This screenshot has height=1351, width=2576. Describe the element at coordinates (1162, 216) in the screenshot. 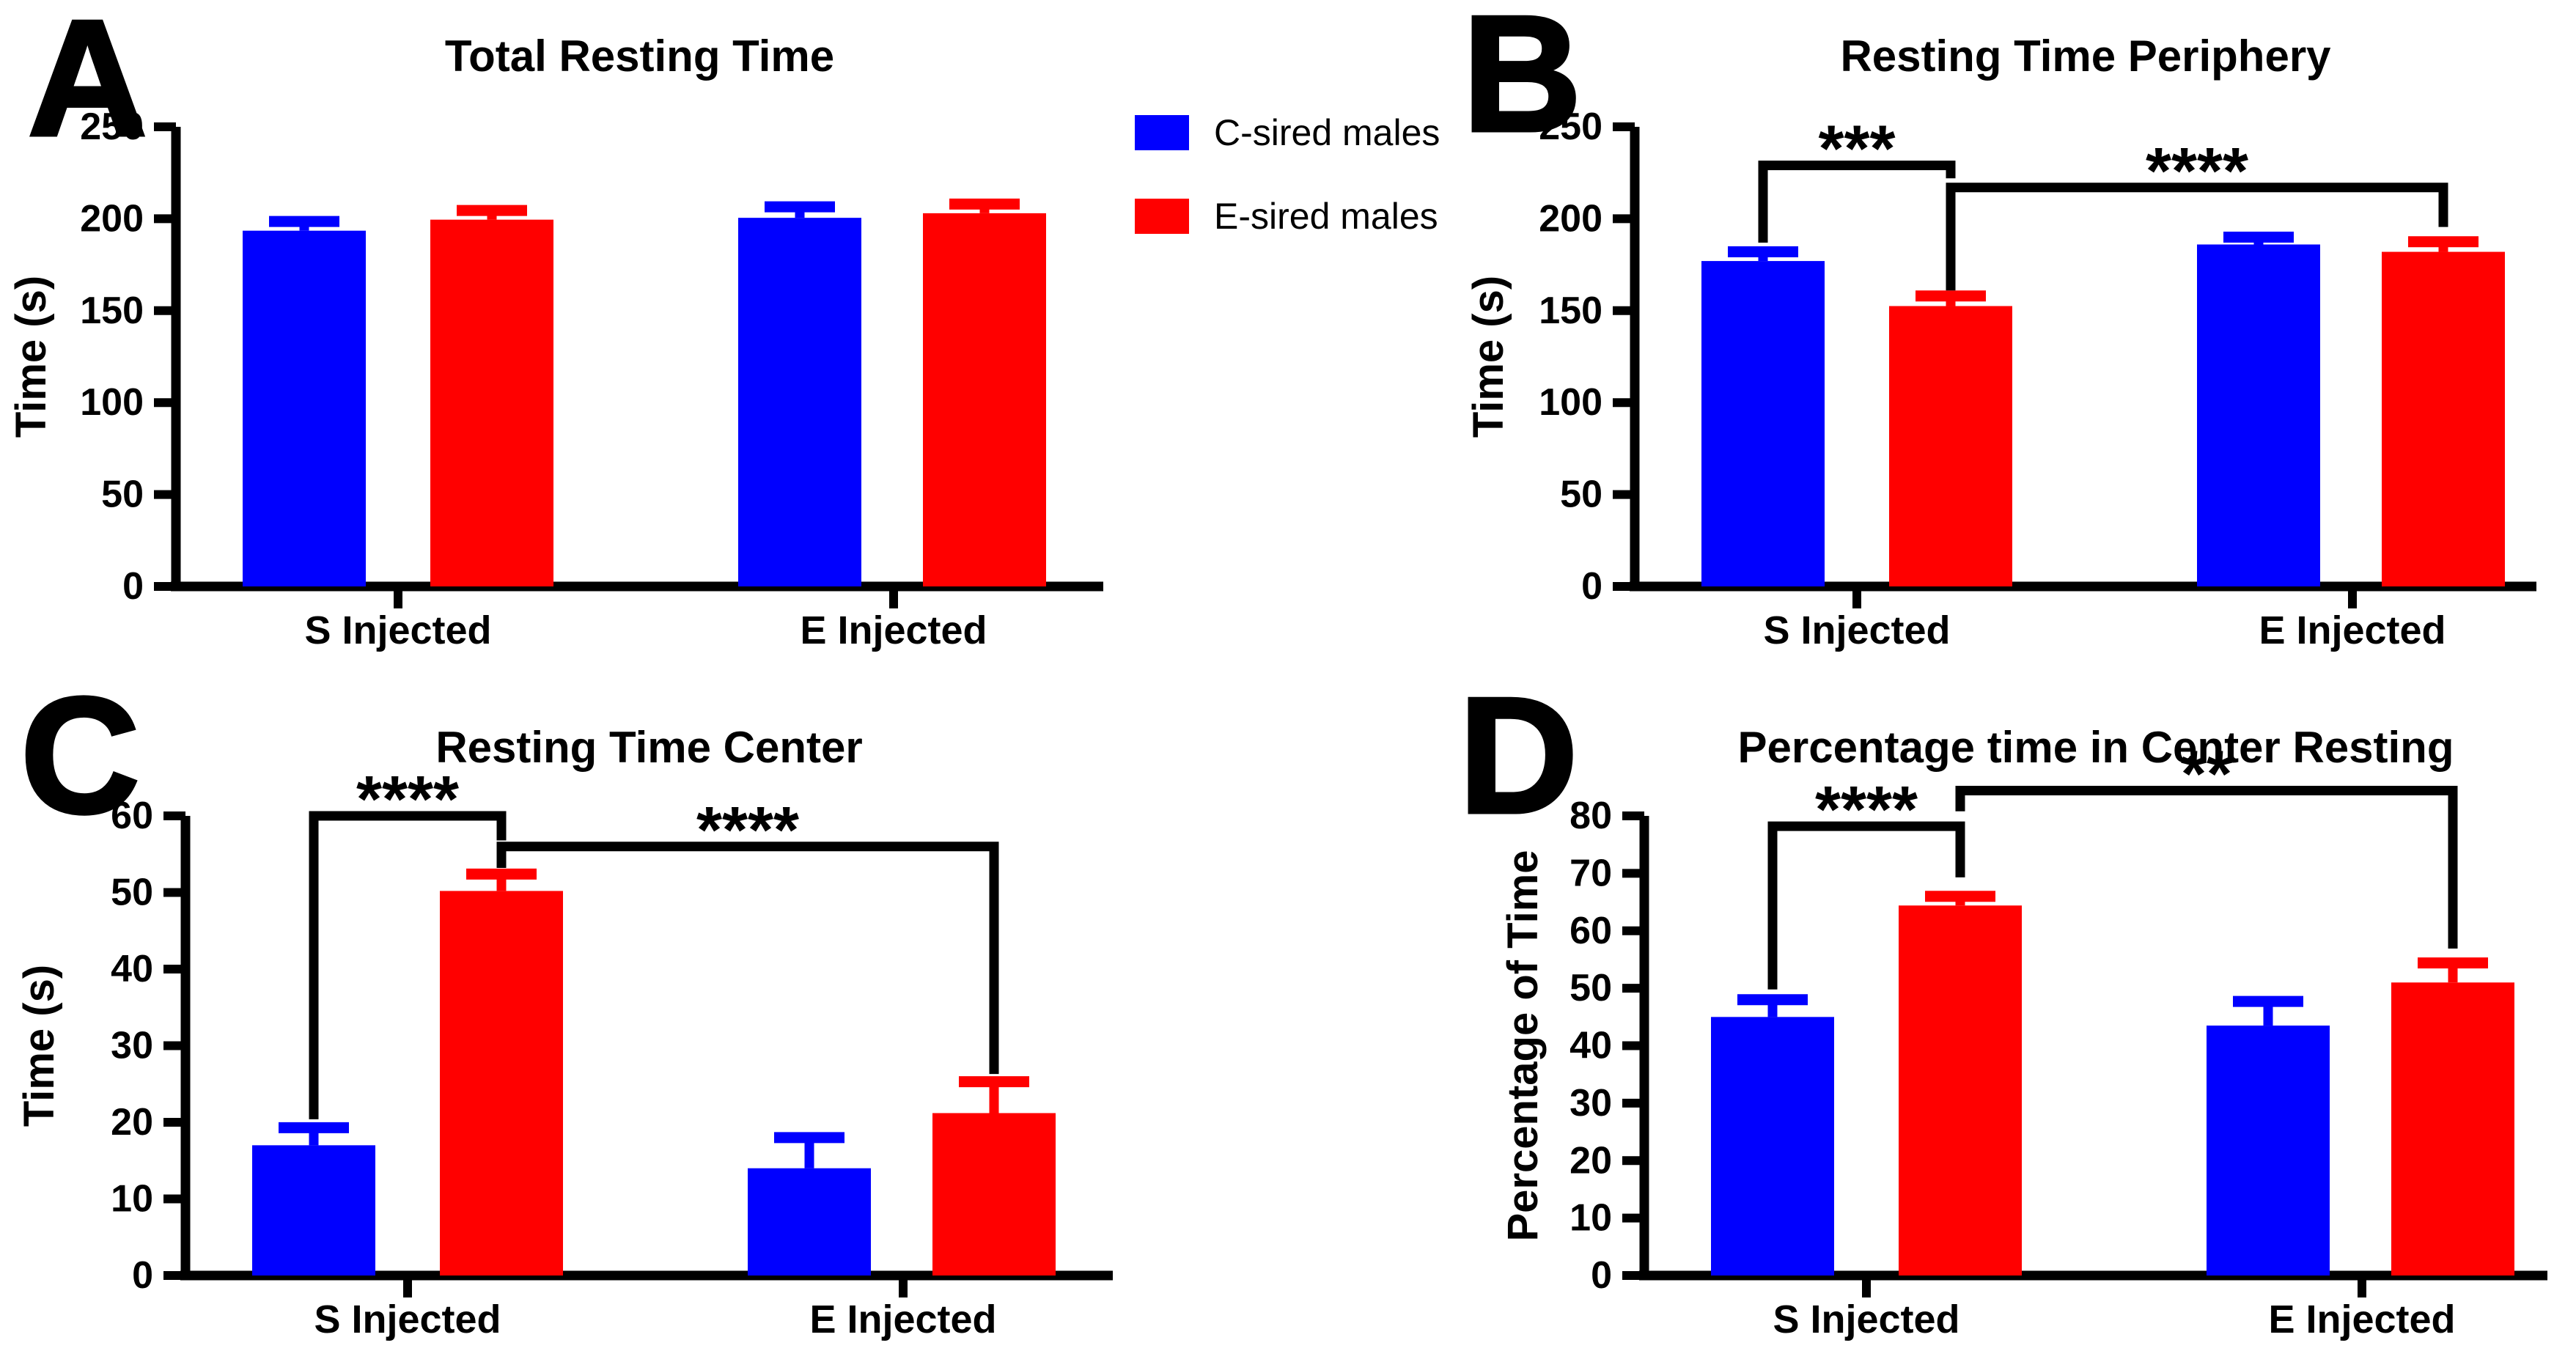

I see `legend-swatch-e-sired-icon` at that location.